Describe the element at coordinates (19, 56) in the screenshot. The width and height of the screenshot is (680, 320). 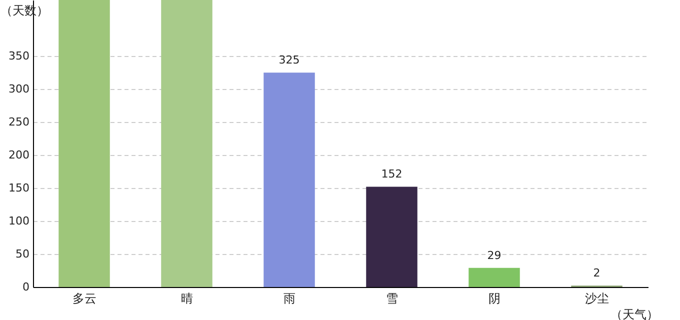
I see `y-tick-label: 350` at that location.